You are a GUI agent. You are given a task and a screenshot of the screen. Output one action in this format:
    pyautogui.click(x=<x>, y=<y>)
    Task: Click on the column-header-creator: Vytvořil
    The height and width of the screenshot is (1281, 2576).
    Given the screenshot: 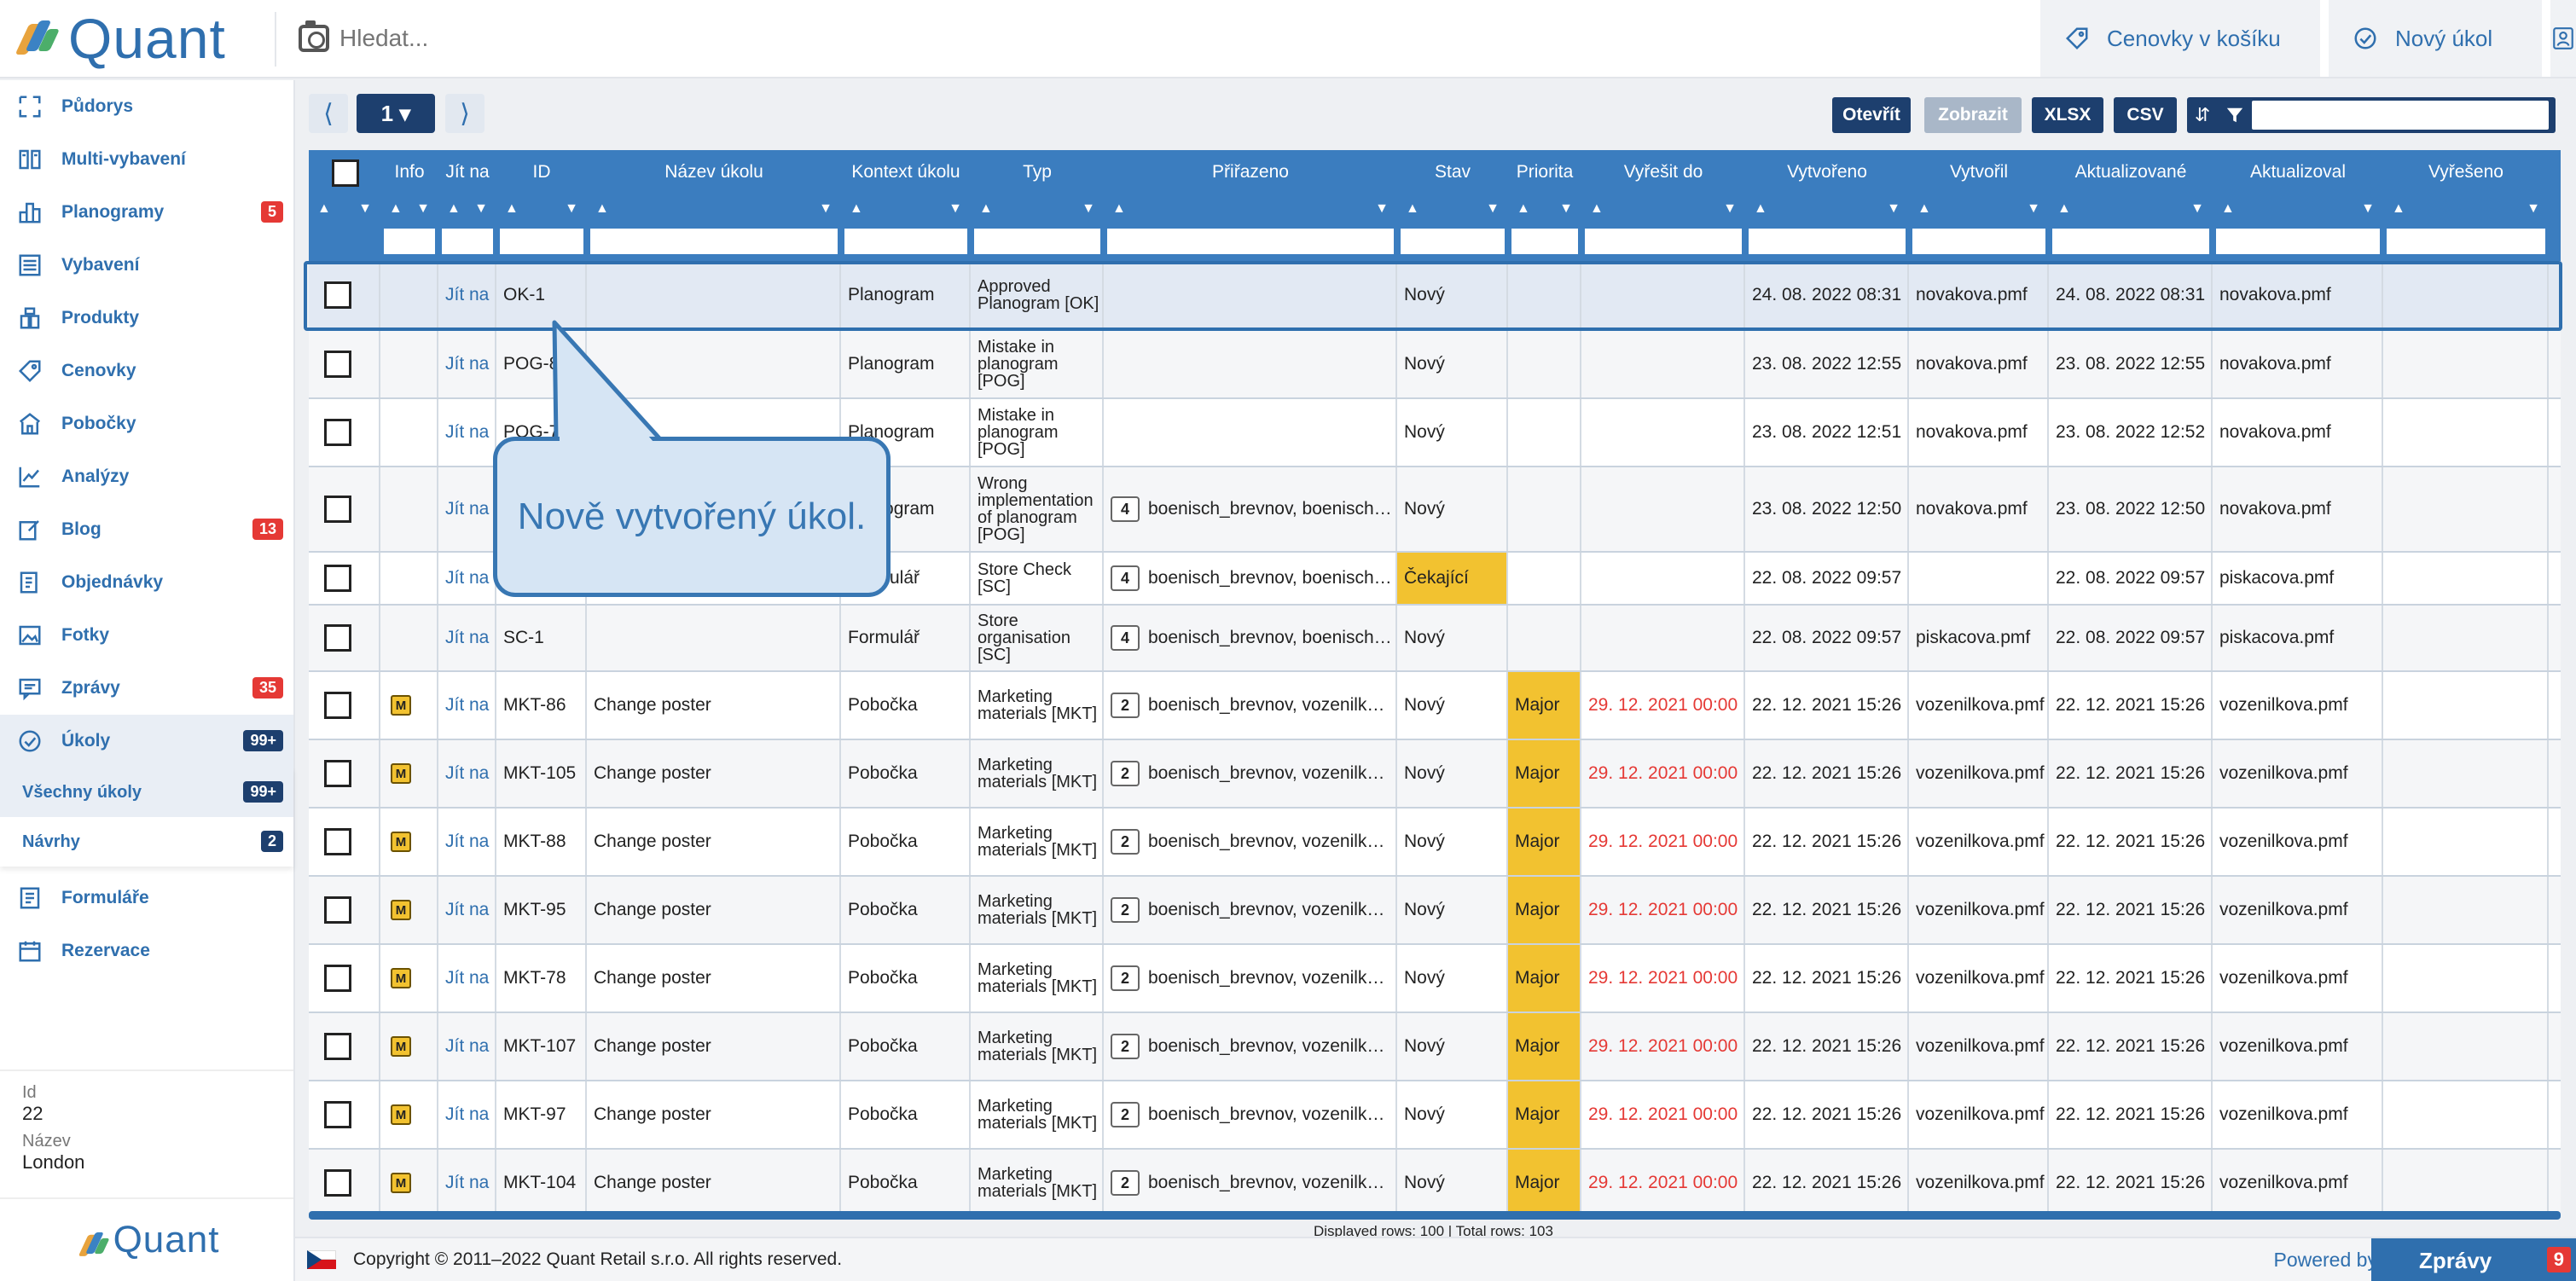 What is the action you would take?
    pyautogui.click(x=1979, y=172)
    